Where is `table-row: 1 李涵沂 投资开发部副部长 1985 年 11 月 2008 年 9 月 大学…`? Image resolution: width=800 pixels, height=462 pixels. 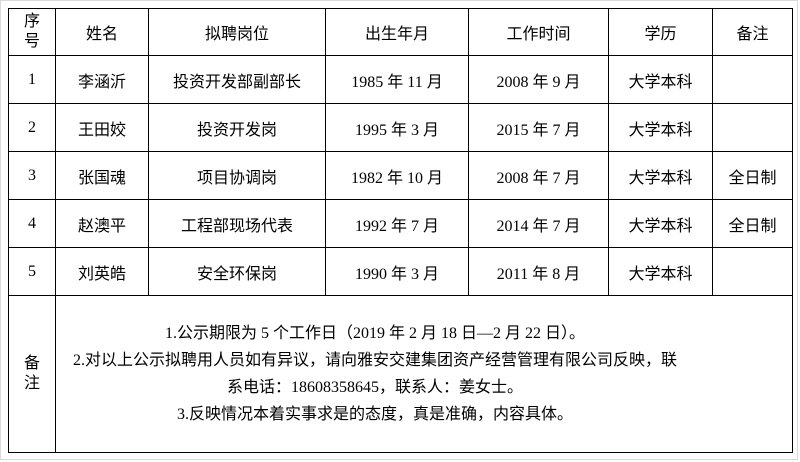
table-row: 1 李涵沂 投资开发部副部长 1985 年 11 月 2008 年 9 月 大学… is located at coordinates (400, 79).